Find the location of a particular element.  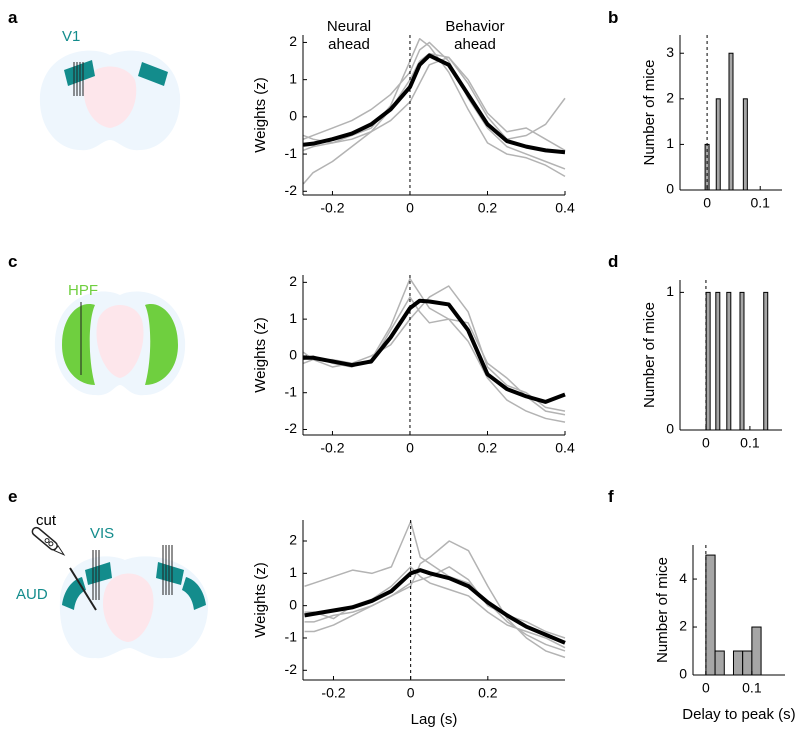

y-tick-label: 3 is located at coordinates (670, 52).